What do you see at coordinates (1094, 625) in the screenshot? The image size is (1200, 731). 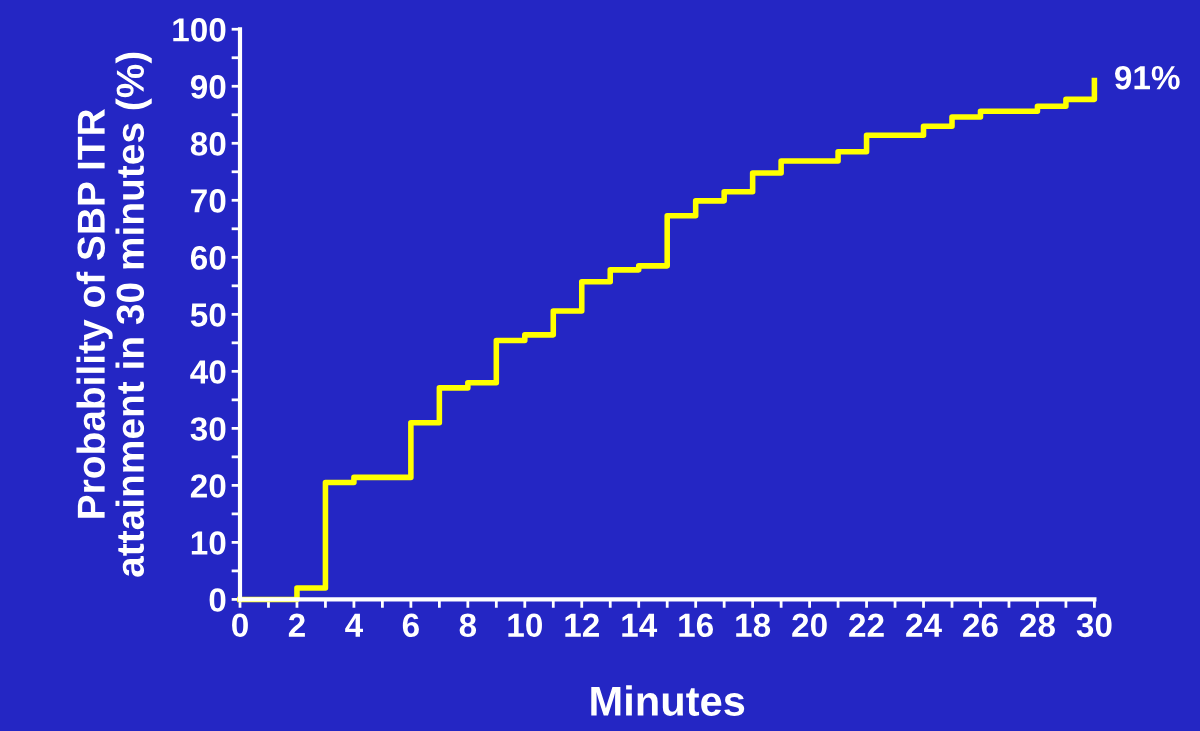 I see `x-tick-label: 30` at bounding box center [1094, 625].